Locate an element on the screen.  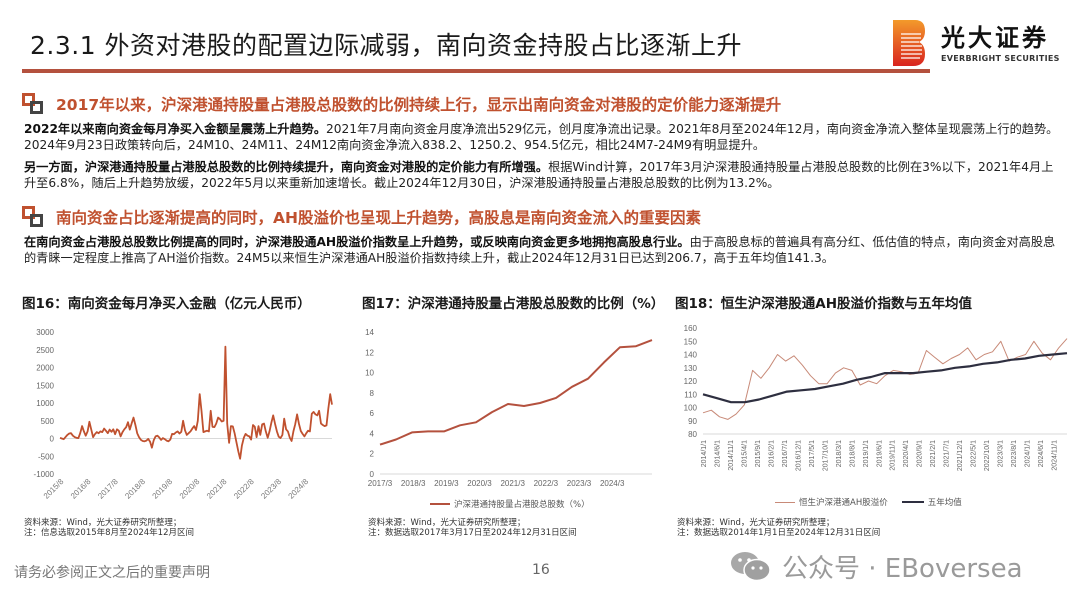
svg-text: 2021/12/1 is located at coordinates (960, 455).